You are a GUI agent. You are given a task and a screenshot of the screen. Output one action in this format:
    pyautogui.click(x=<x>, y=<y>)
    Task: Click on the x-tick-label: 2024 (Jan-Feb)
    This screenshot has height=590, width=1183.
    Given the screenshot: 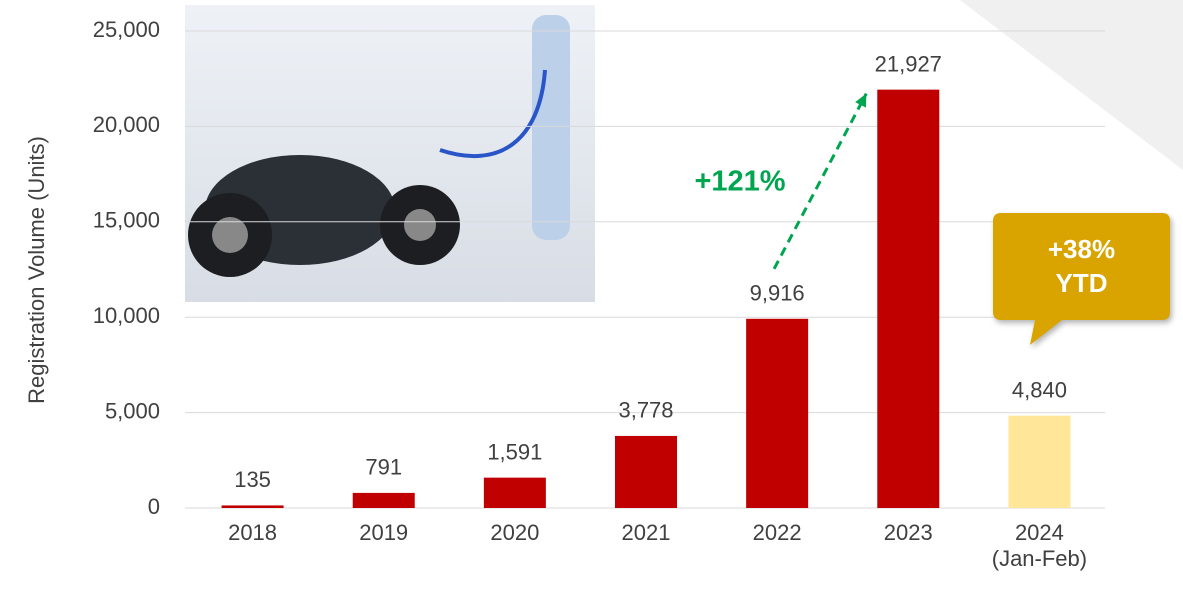 What is the action you would take?
    pyautogui.click(x=1039, y=545)
    